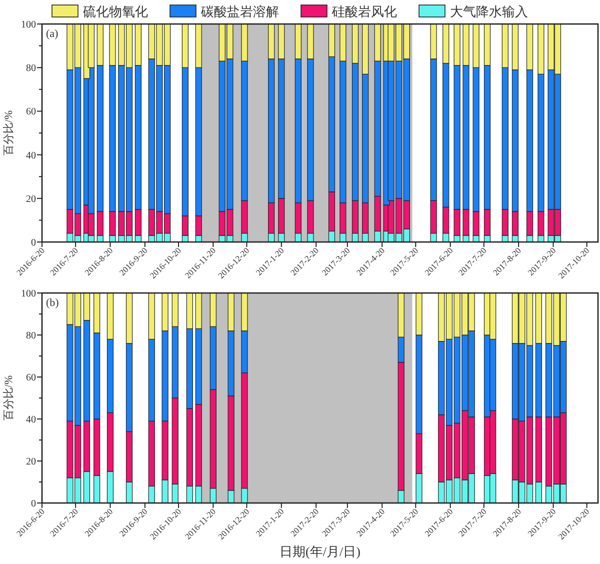 The image size is (600, 564). I want to click on legend-label: 大气降水输入, so click(489, 11).